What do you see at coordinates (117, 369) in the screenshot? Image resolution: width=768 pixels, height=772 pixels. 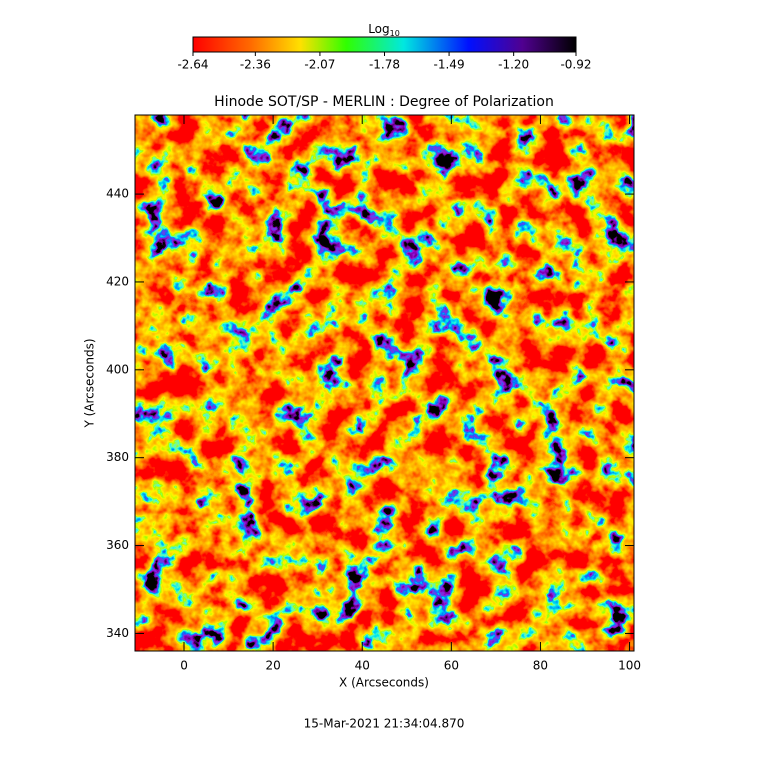 I see `y-tick-label: 400` at bounding box center [117, 369].